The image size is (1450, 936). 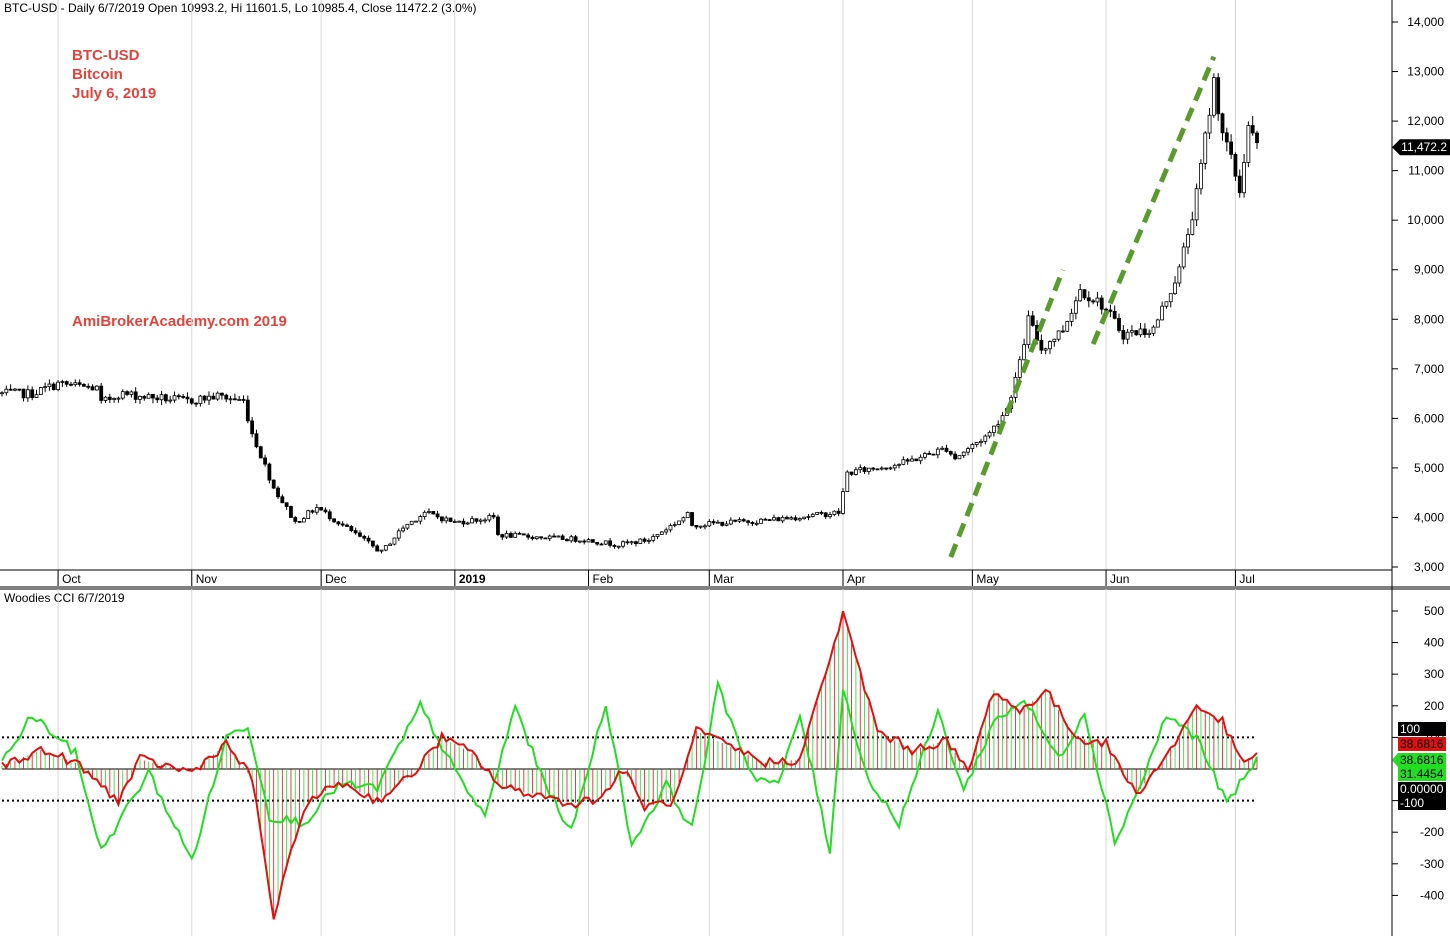 What do you see at coordinates (1429, 567) in the screenshot?
I see `y-tick-label: 3,000` at bounding box center [1429, 567].